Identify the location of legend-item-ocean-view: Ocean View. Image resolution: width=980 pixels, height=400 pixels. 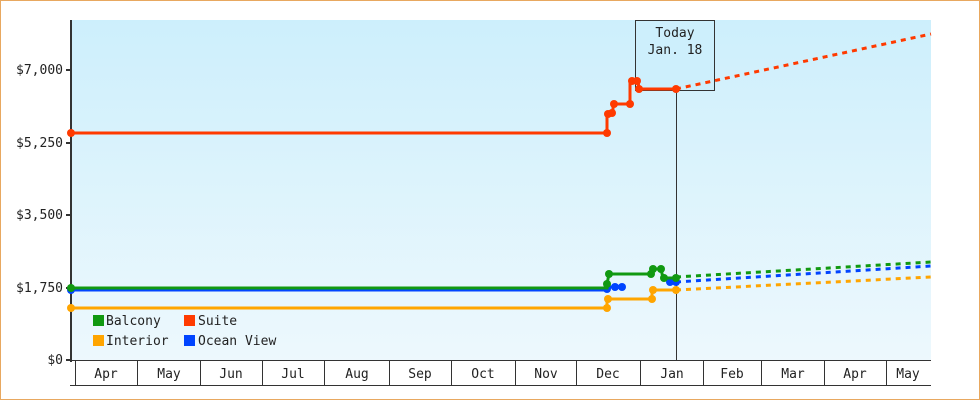
(230, 341).